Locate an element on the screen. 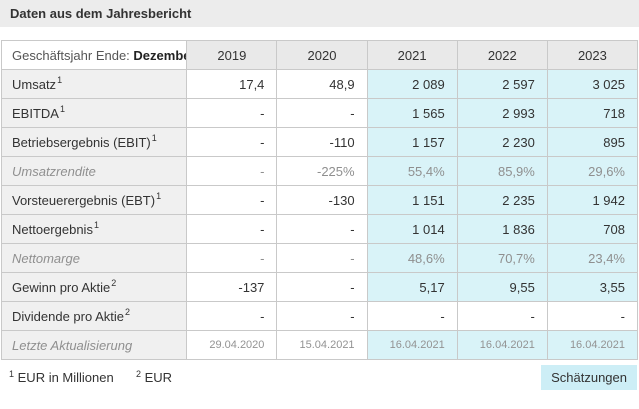  cell-value: 5,17 is located at coordinates (412, 287).